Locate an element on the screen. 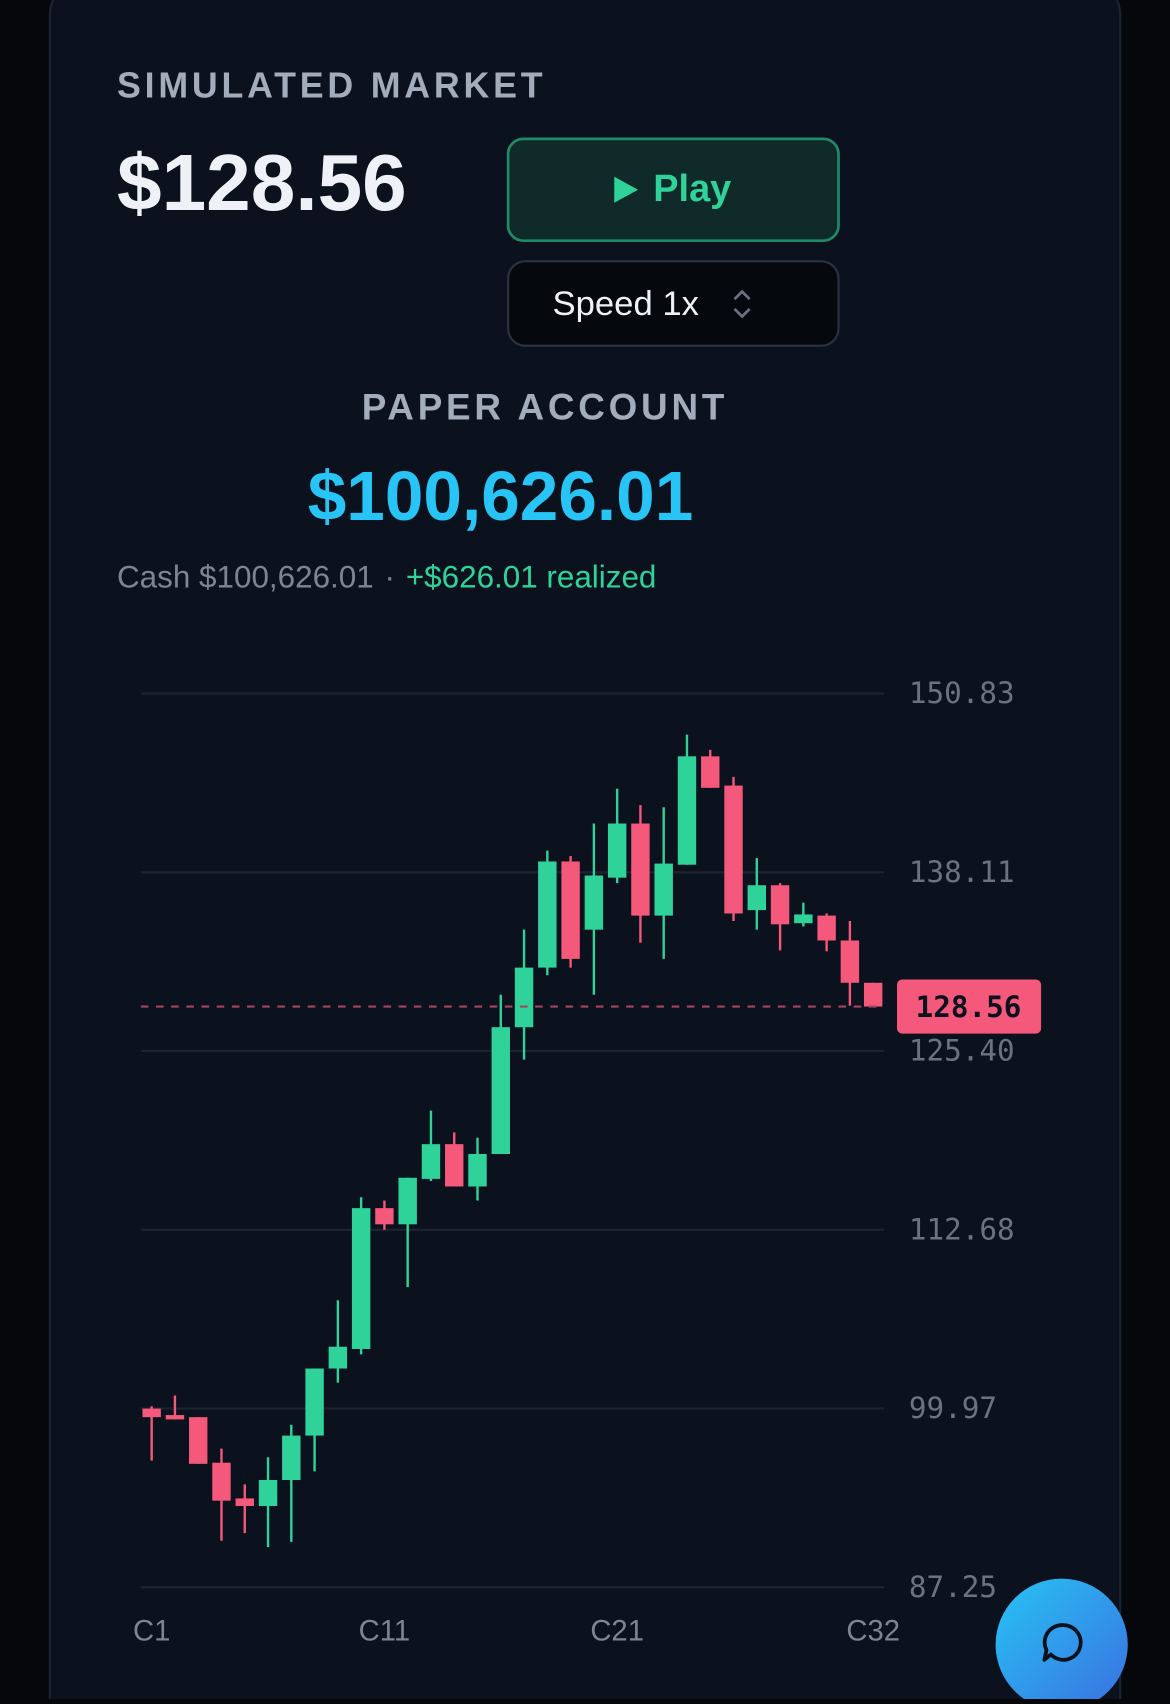 This screenshot has width=1170, height=1704. equity: $100,626.01 is located at coordinates (501, 496).